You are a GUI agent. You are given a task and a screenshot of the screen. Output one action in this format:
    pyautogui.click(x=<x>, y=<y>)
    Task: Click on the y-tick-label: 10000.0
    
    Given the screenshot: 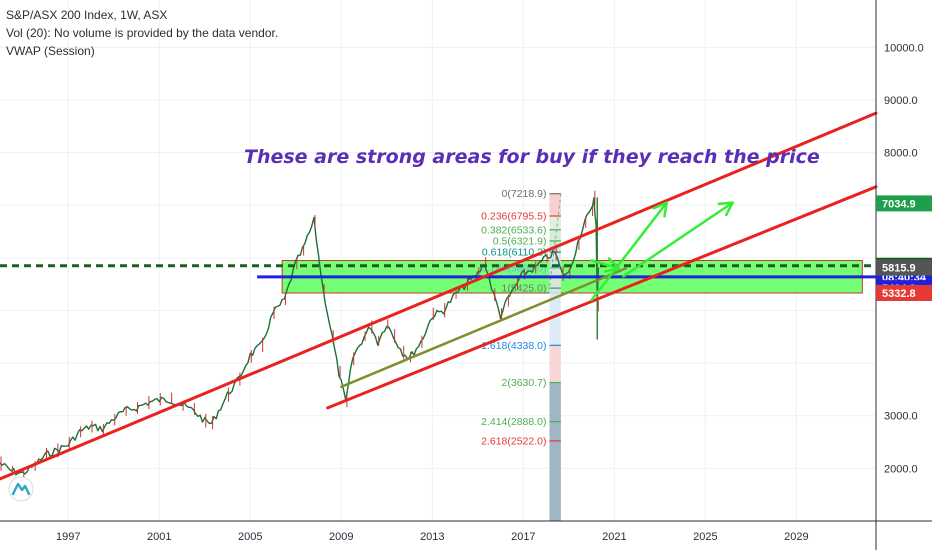 What is the action you would take?
    pyautogui.click(x=904, y=48)
    